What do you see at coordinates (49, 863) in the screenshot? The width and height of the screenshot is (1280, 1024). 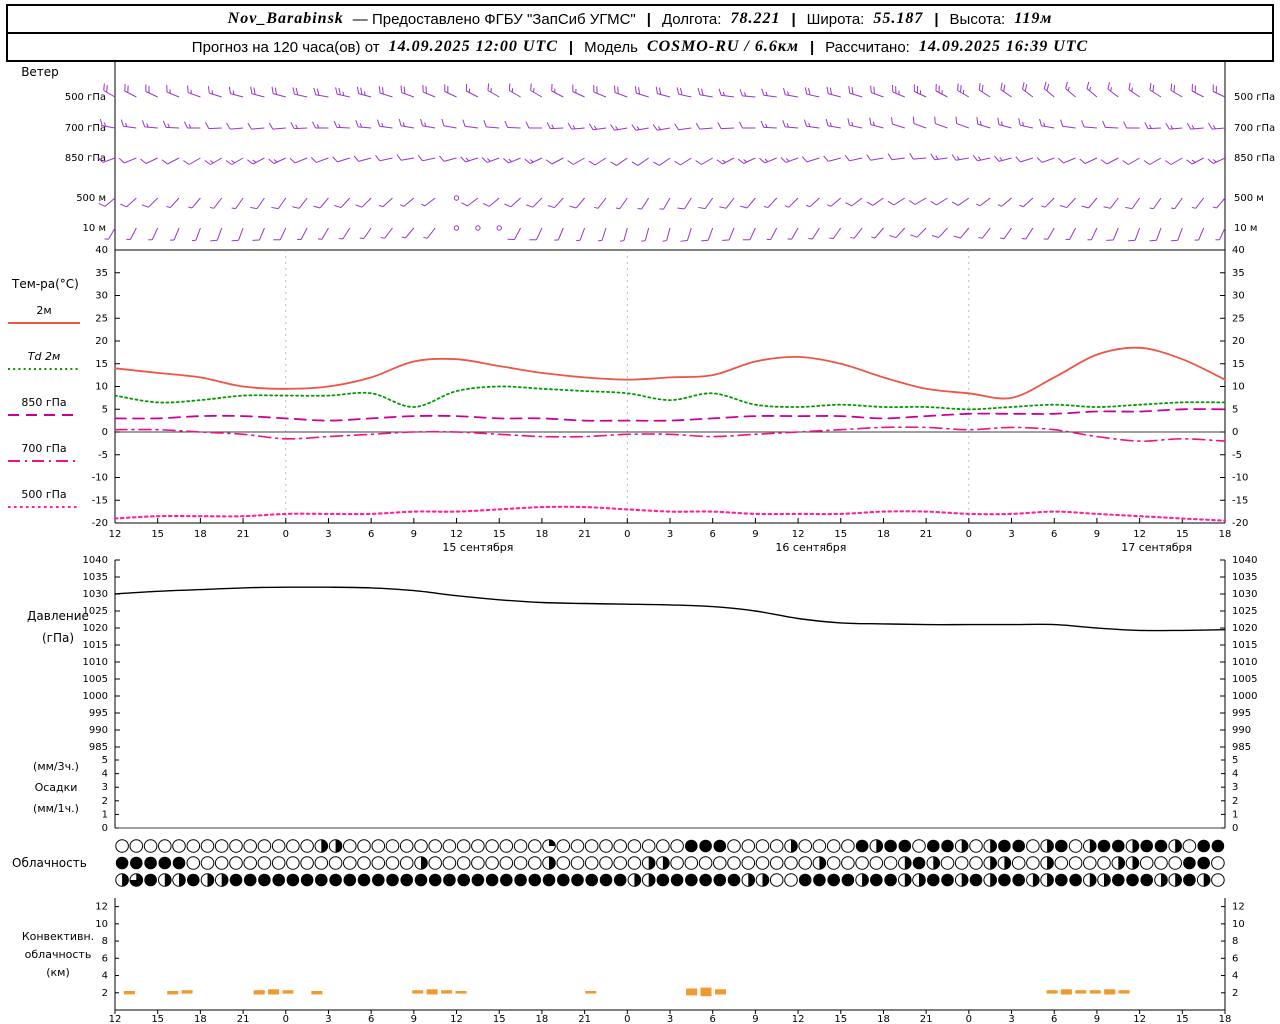 I see `cloud-panel-title: Облачность` at bounding box center [49, 863].